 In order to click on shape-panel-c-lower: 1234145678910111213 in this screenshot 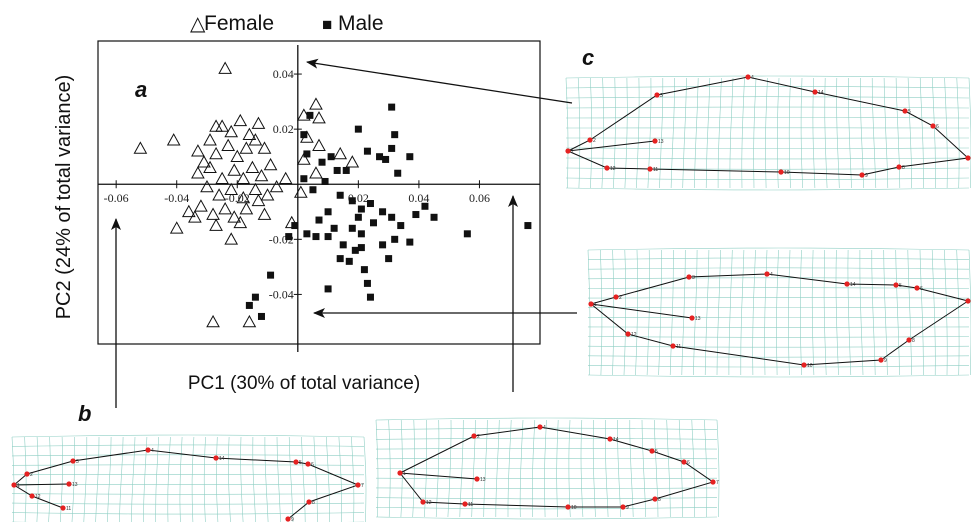, I will do `click(779, 312)`.